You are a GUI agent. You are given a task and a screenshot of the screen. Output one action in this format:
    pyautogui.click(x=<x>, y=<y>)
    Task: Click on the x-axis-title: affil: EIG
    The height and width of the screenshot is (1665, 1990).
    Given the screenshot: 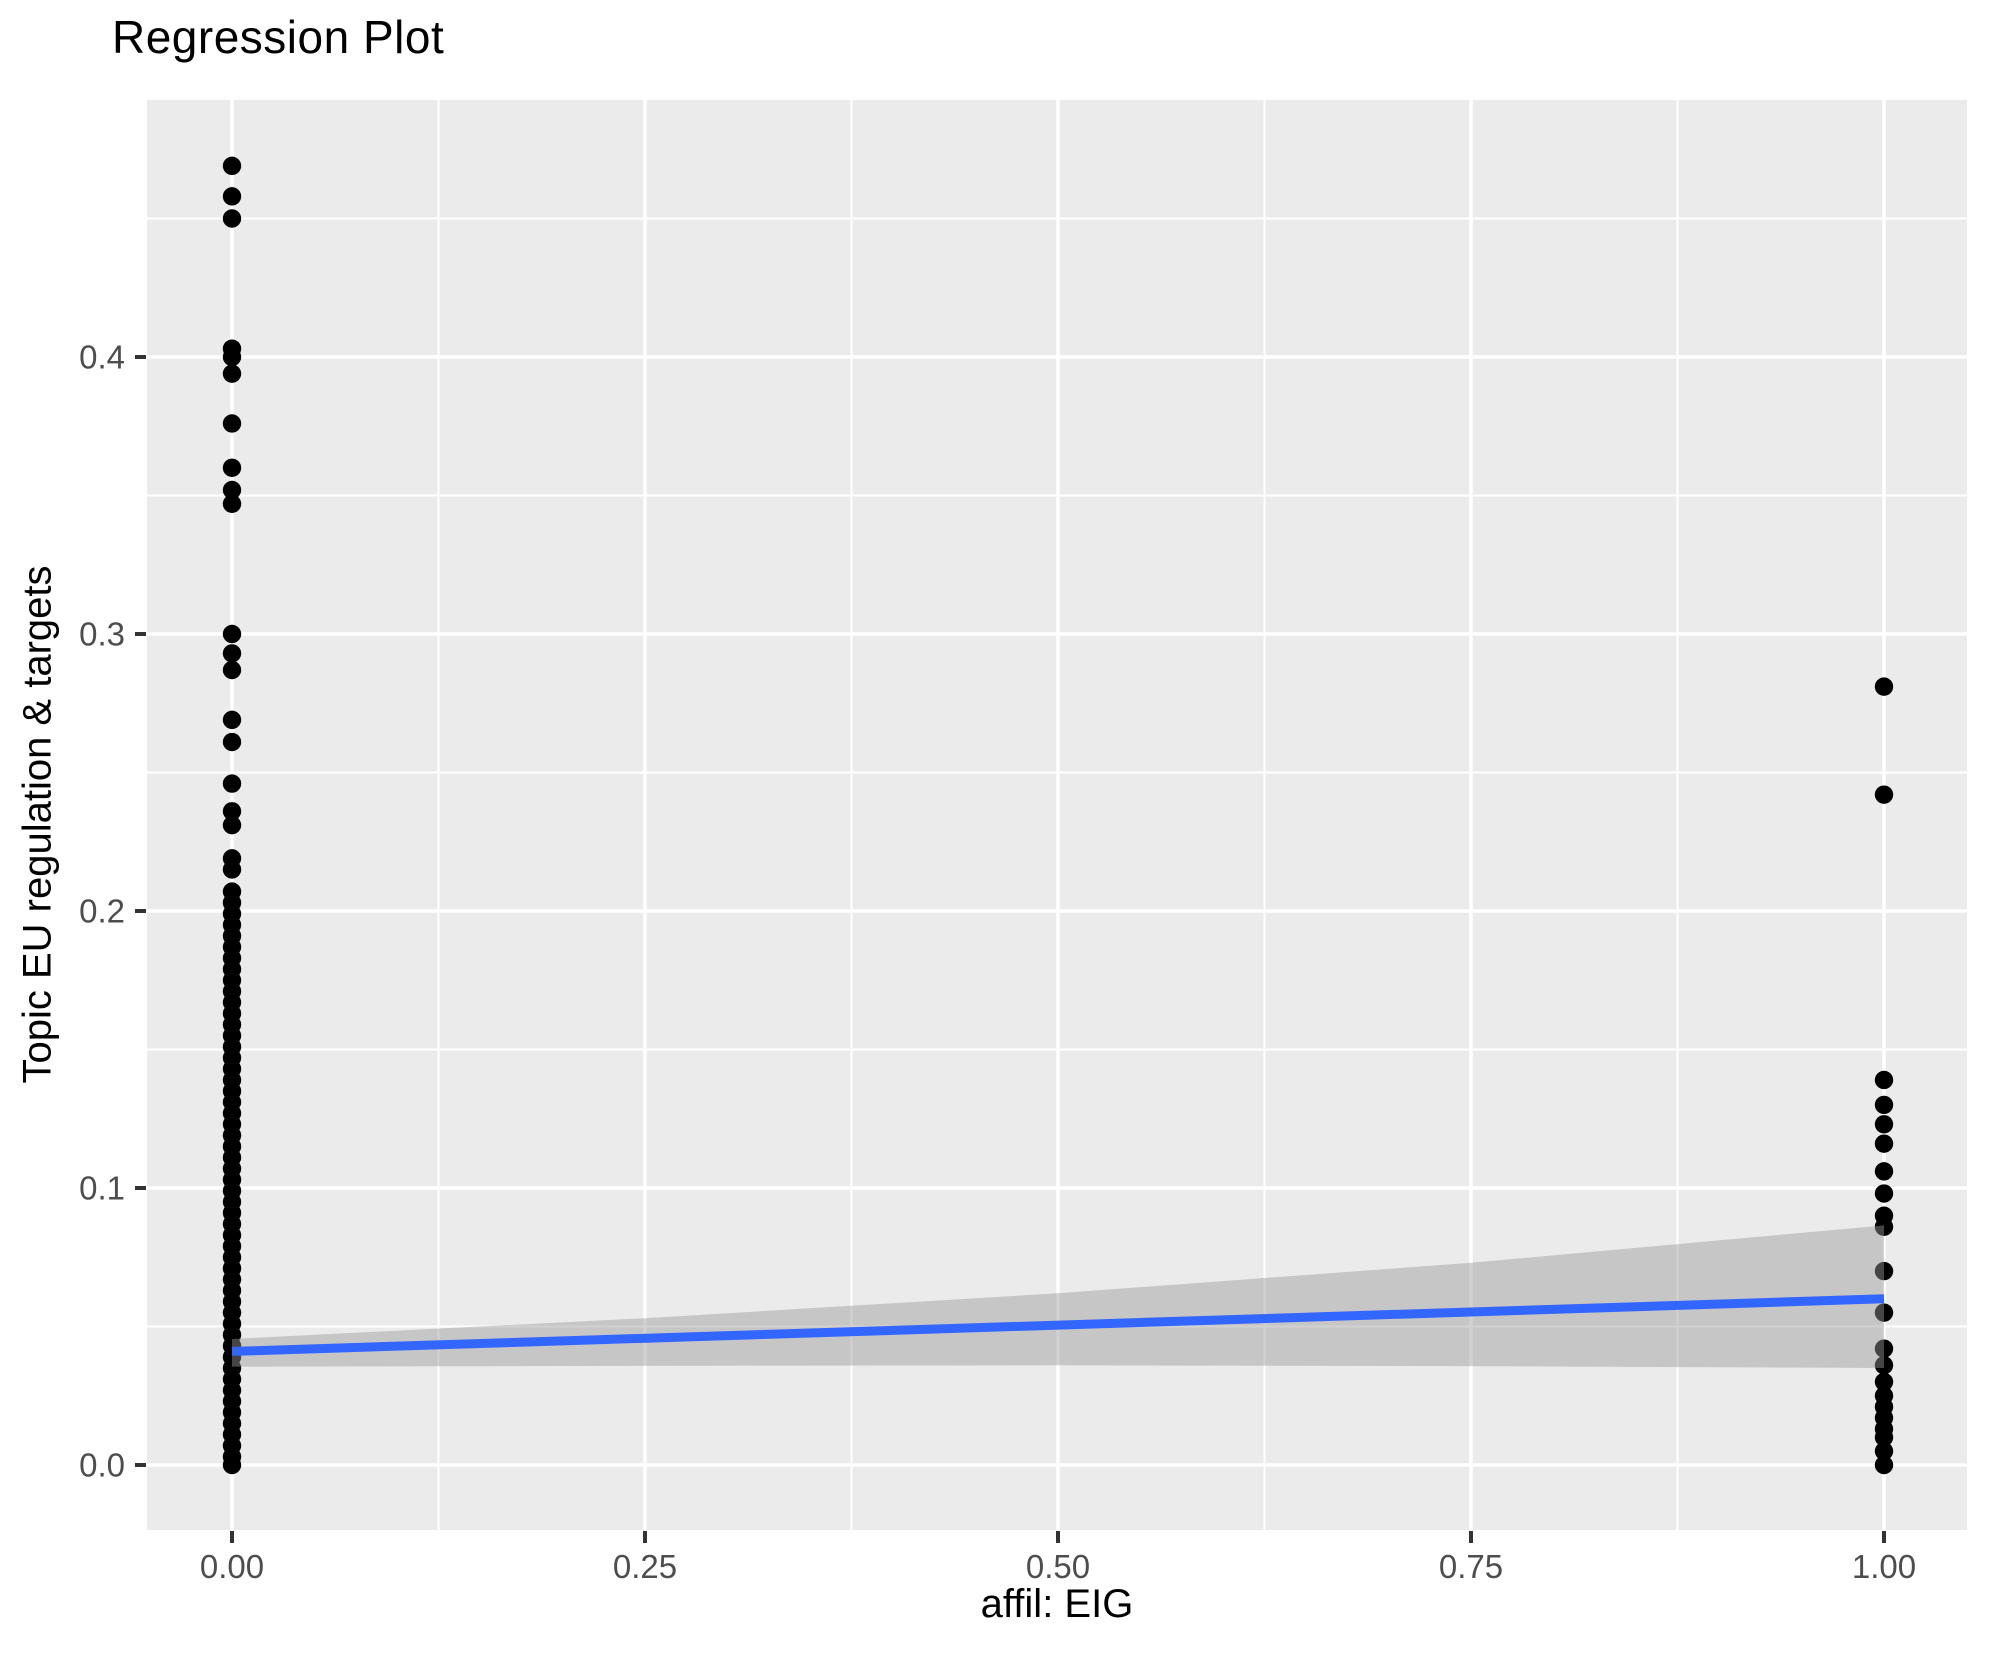 What is the action you would take?
    pyautogui.click(x=1057, y=1604)
    